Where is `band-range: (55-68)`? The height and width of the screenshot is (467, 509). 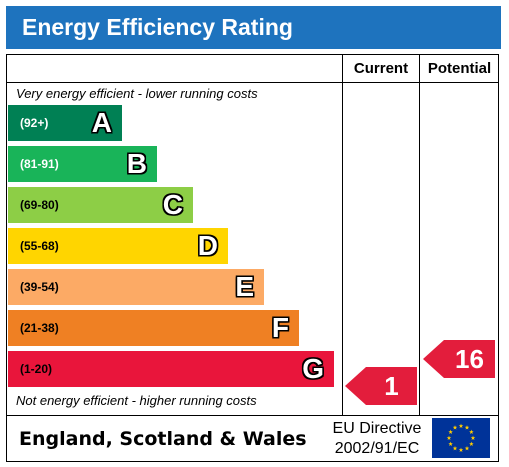 band-range: (55-68) is located at coordinates (39, 246).